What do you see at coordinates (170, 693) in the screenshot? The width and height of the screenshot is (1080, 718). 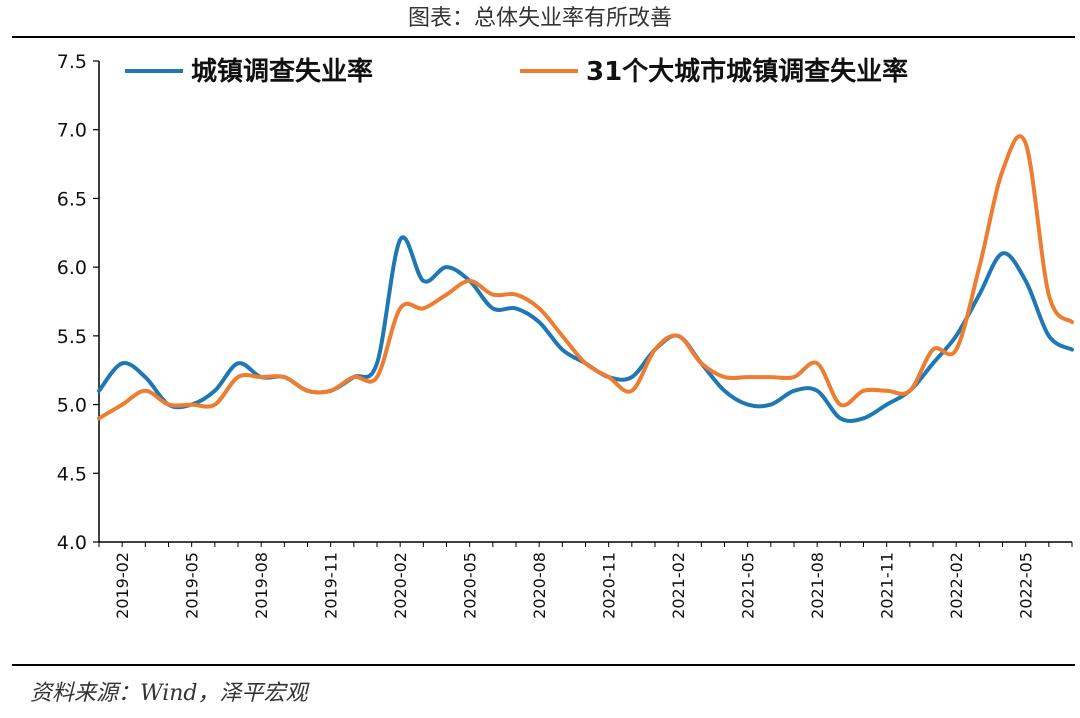 I see `source-note: 资料来源：Wind，泽平宏观` at bounding box center [170, 693].